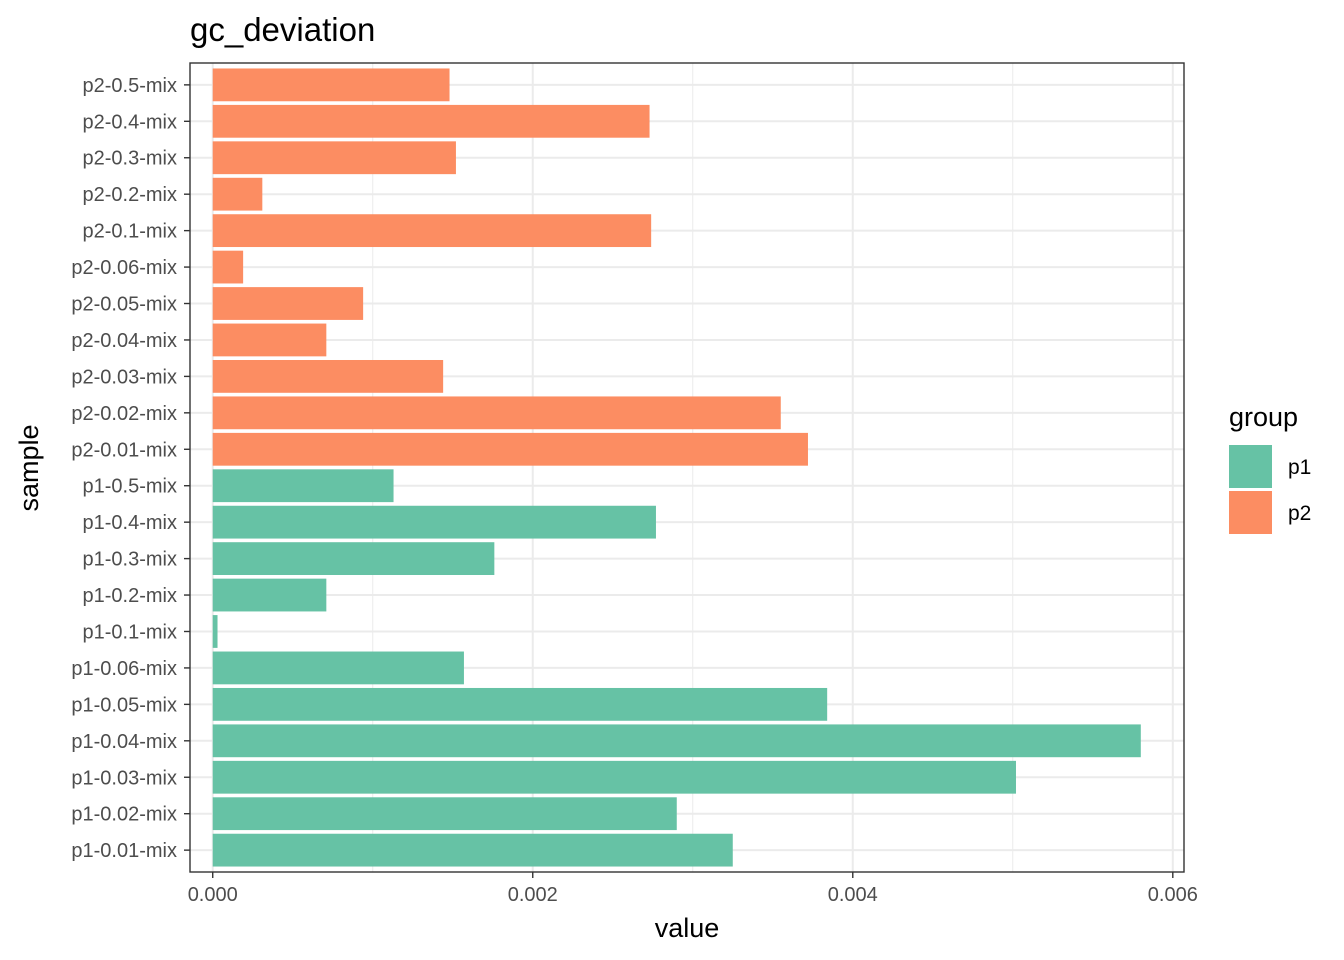 The width and height of the screenshot is (1344, 960). I want to click on bar-p1-0.1-mix, so click(215, 631).